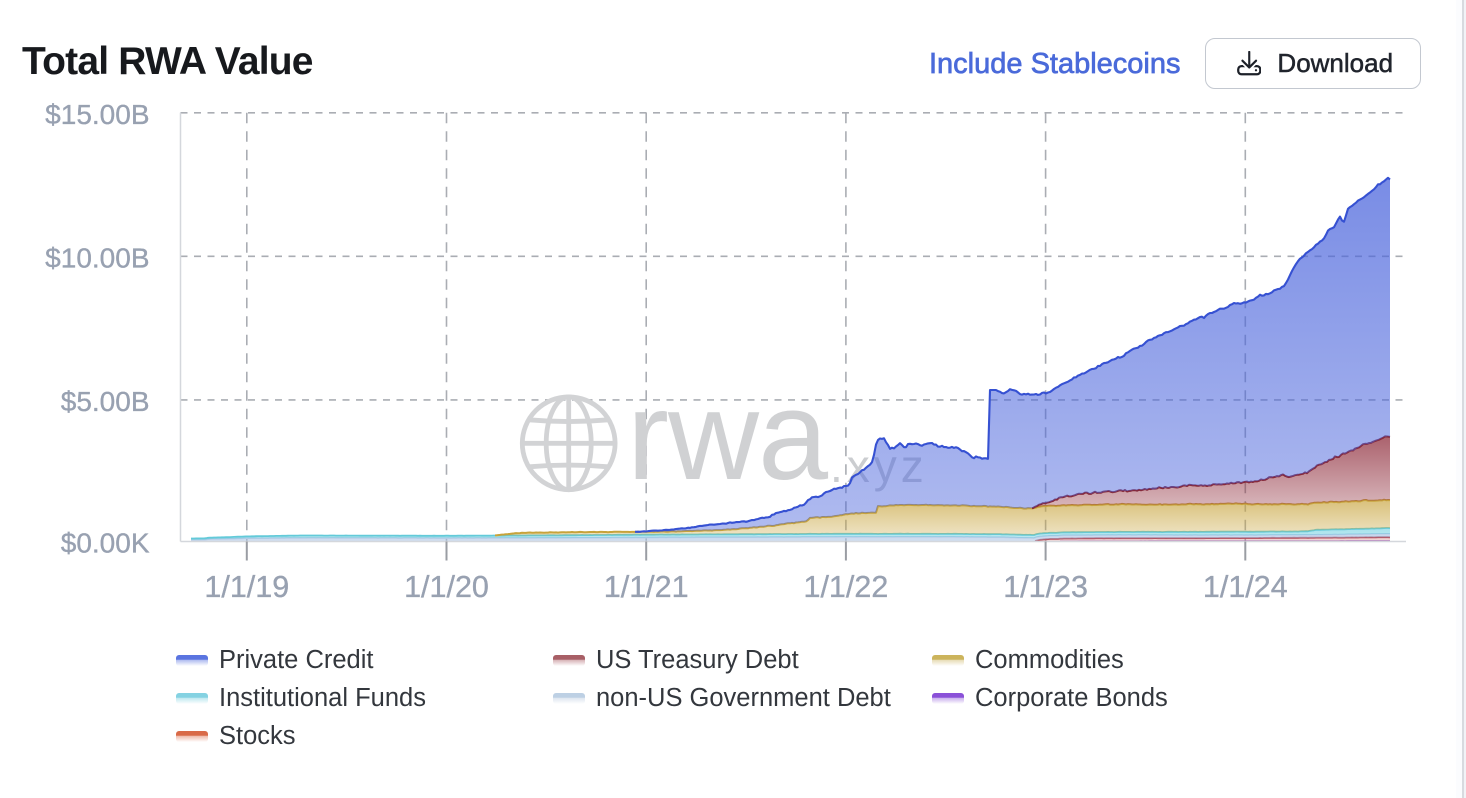 Image resolution: width=1466 pixels, height=798 pixels. What do you see at coordinates (646, 587) in the screenshot?
I see `svg-text: 1/1/21` at bounding box center [646, 587].